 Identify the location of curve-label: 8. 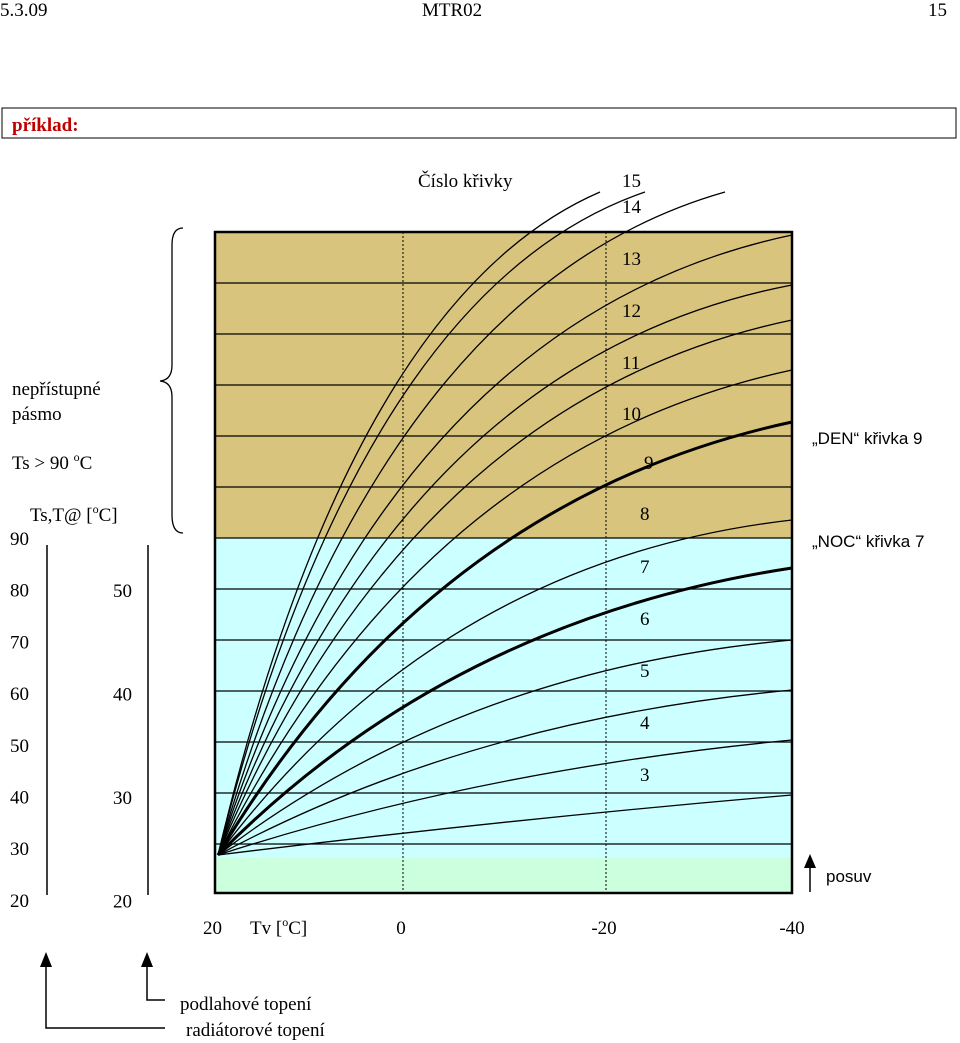
(645, 514).